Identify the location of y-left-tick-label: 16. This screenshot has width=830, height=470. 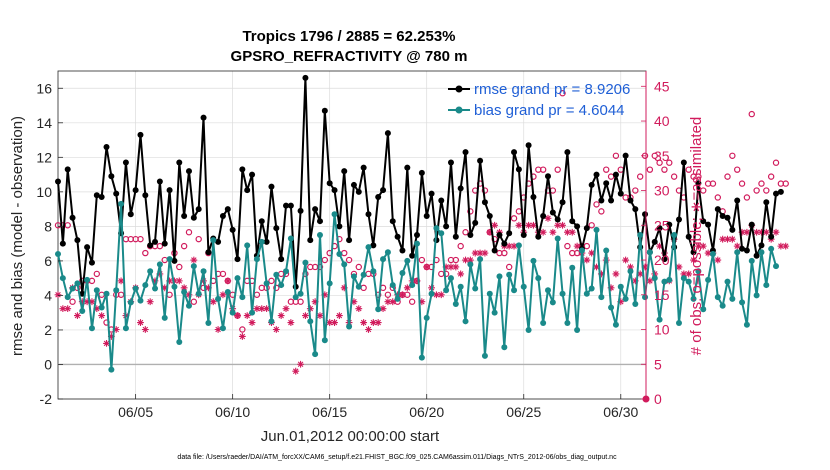
(44, 88).